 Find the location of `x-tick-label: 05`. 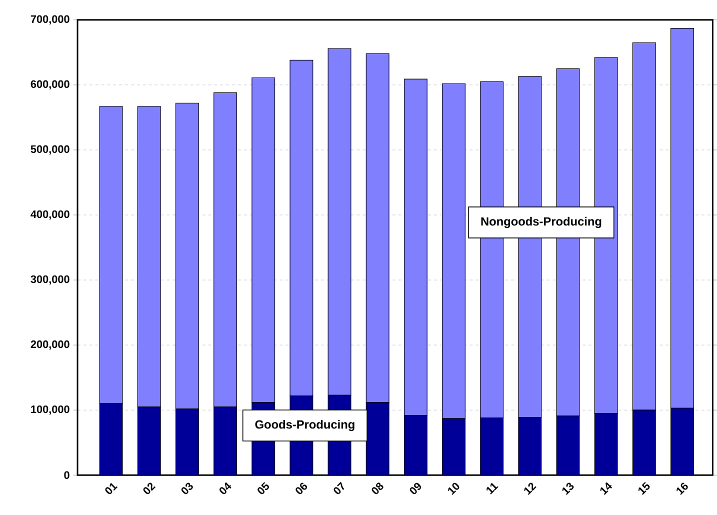

x-tick-label: 05 is located at coordinates (263, 488).